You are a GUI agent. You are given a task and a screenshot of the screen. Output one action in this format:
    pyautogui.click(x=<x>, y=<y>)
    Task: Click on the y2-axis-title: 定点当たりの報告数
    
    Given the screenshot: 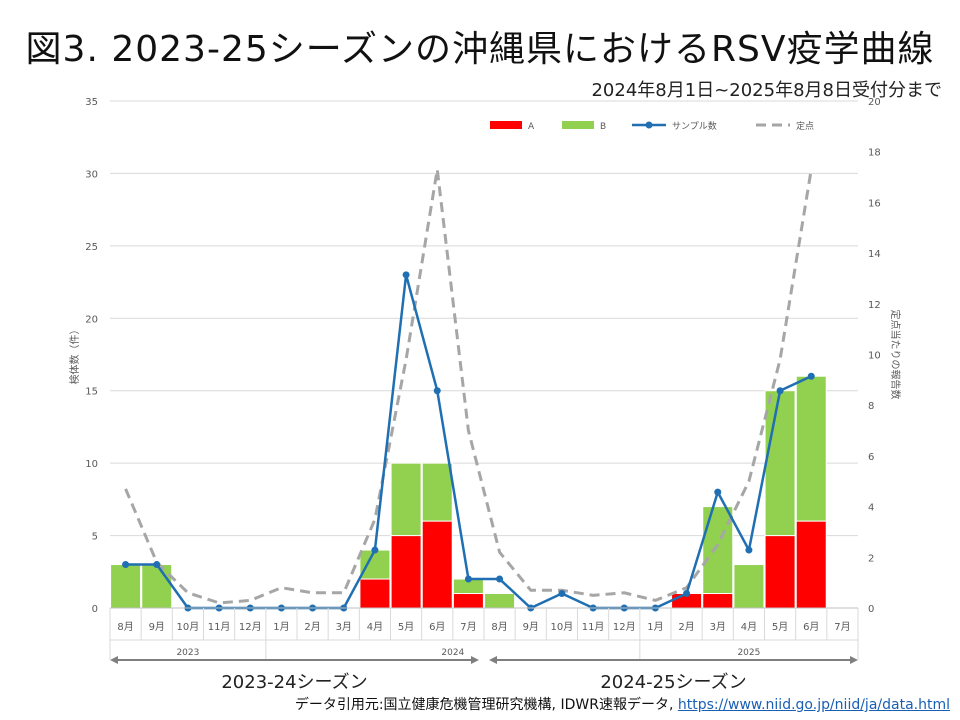 What is the action you would take?
    pyautogui.click(x=895, y=355)
    